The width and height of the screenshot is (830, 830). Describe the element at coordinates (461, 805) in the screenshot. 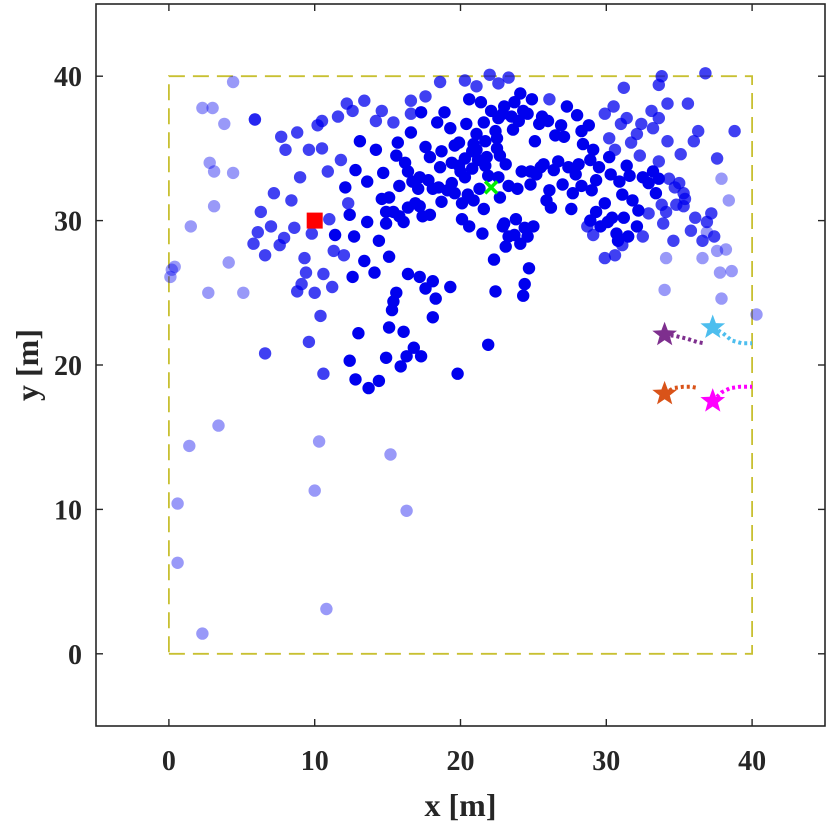

I see `x-axis-label: x [m]` at that location.